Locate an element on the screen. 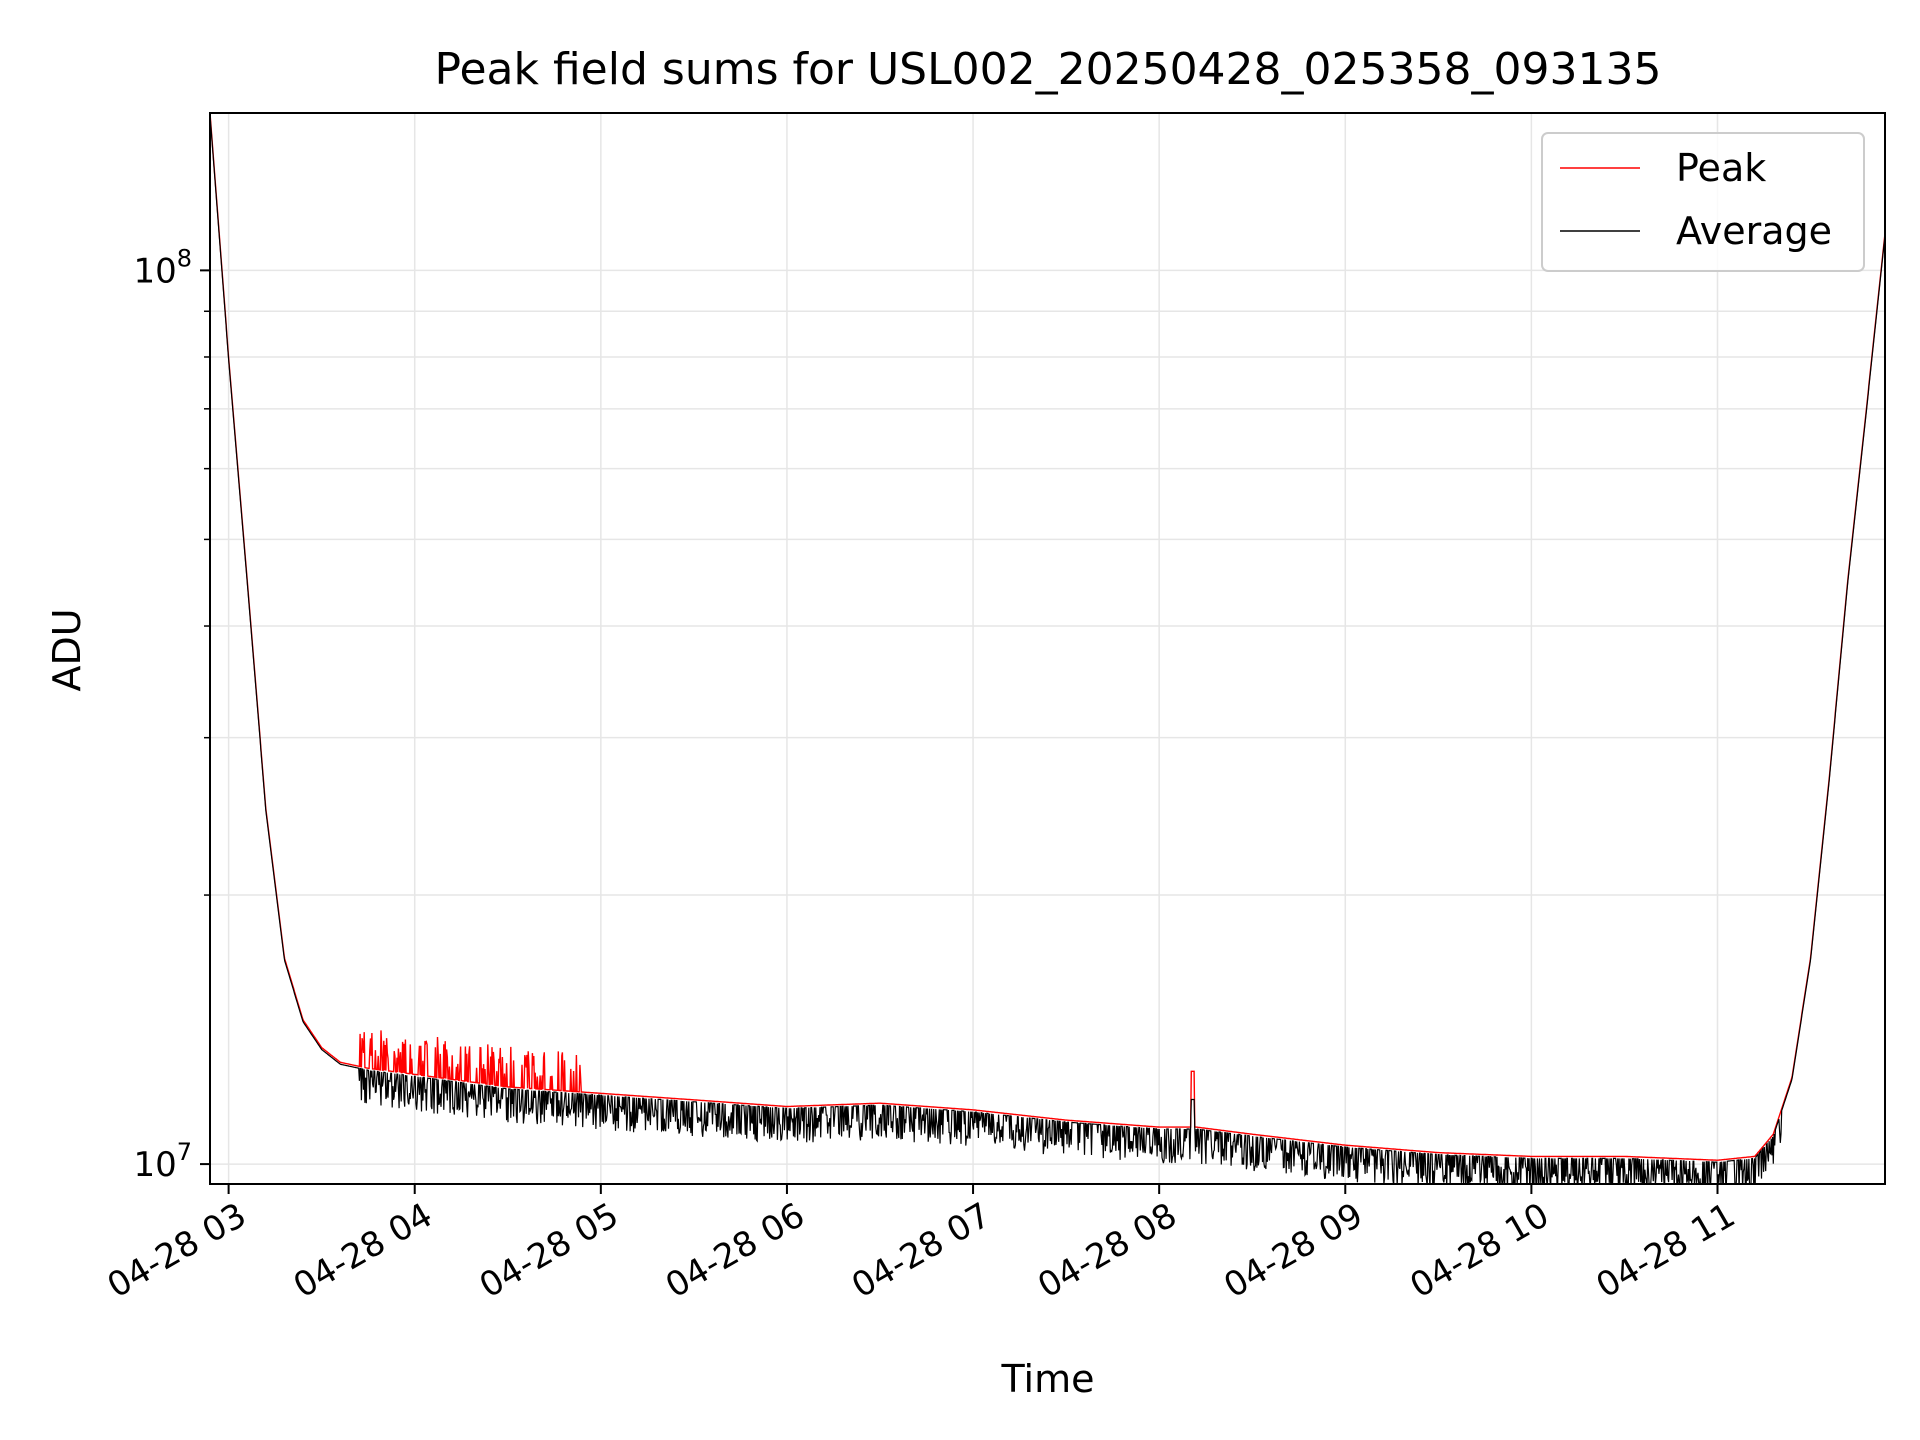 The image size is (1920, 1440). y-tick-label: 10⁷ is located at coordinates (162, 1161).